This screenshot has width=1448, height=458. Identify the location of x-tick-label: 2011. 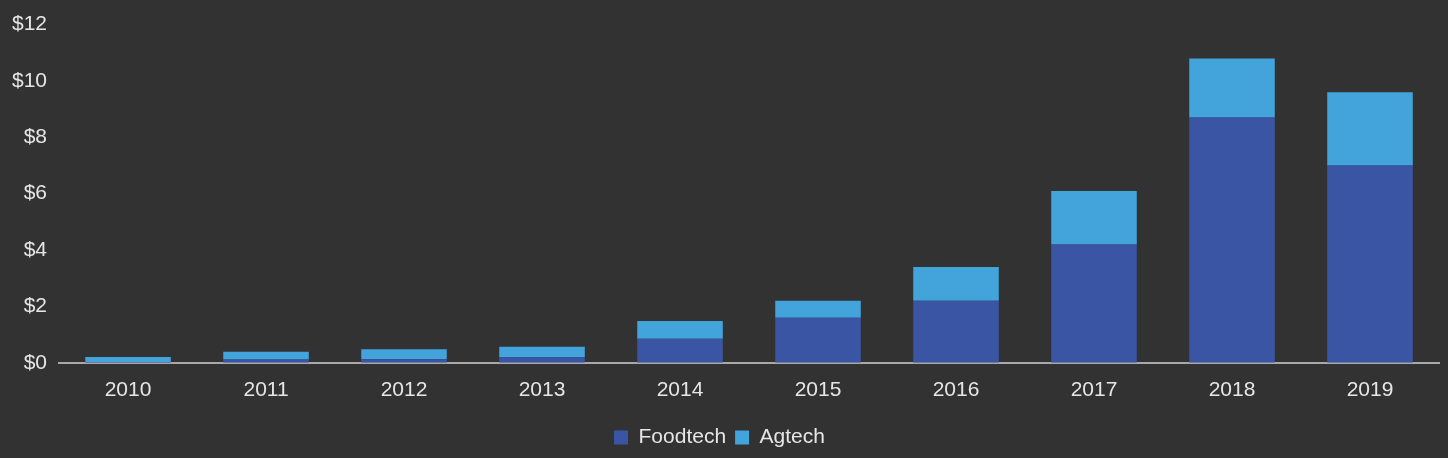
(266, 389).